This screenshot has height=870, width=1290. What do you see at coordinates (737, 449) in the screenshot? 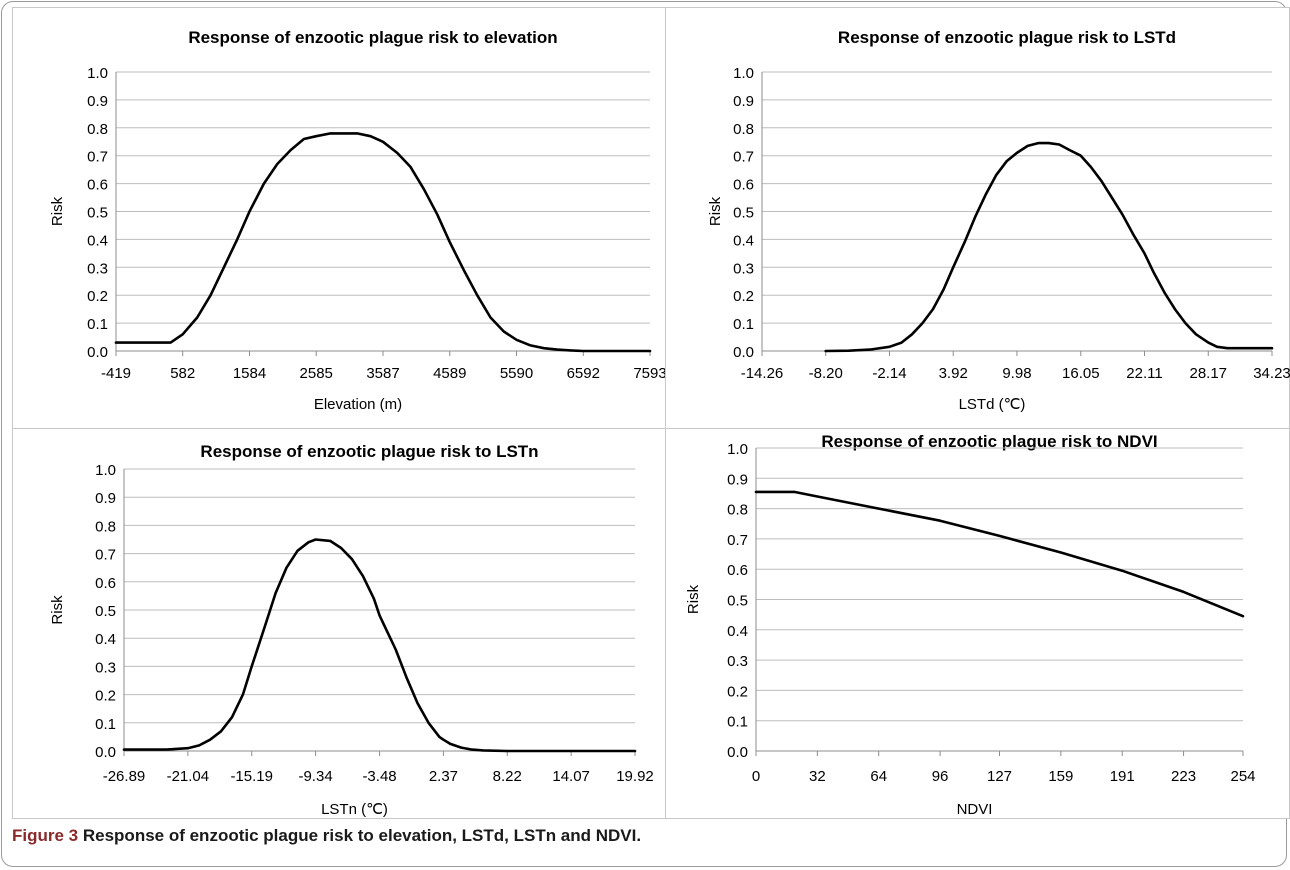
I see `y-tick-label-ndvi-10: 1.0` at bounding box center [737, 449].